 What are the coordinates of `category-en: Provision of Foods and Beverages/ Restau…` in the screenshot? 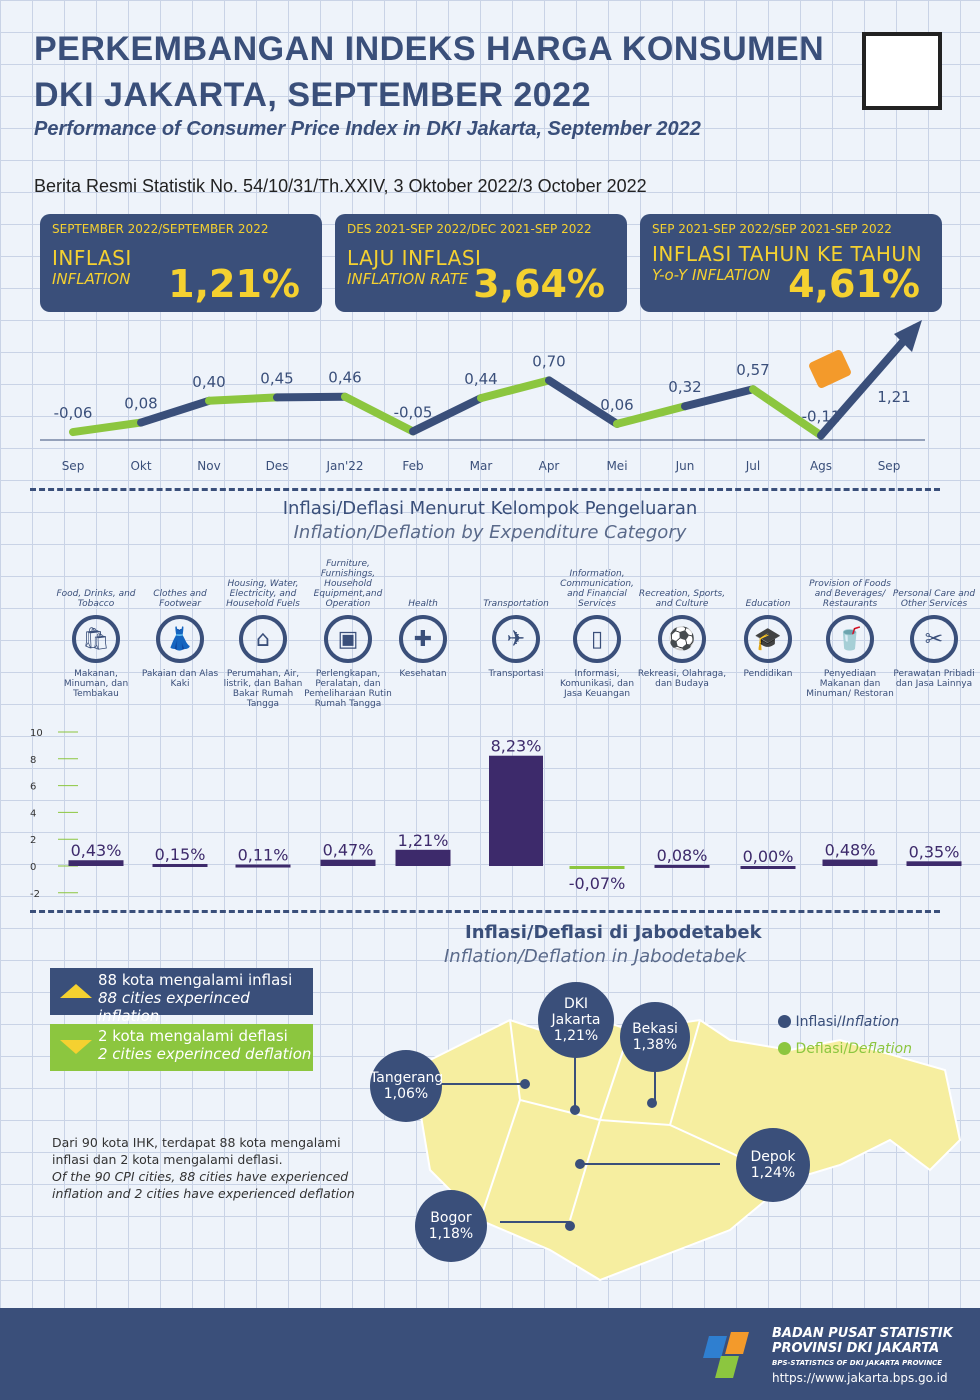 It's located at (850, 594).